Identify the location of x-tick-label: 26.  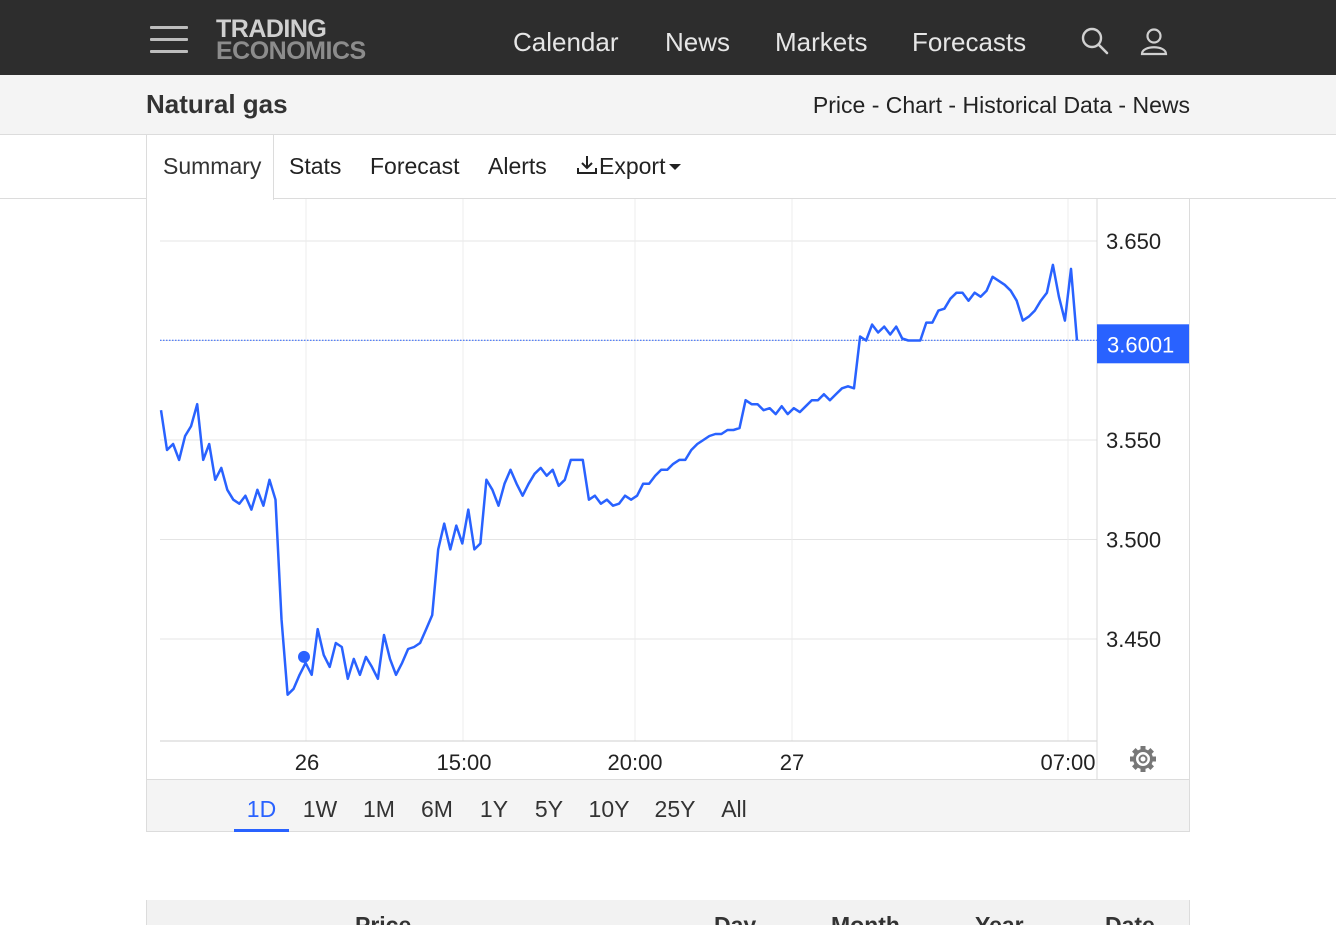
(307, 762).